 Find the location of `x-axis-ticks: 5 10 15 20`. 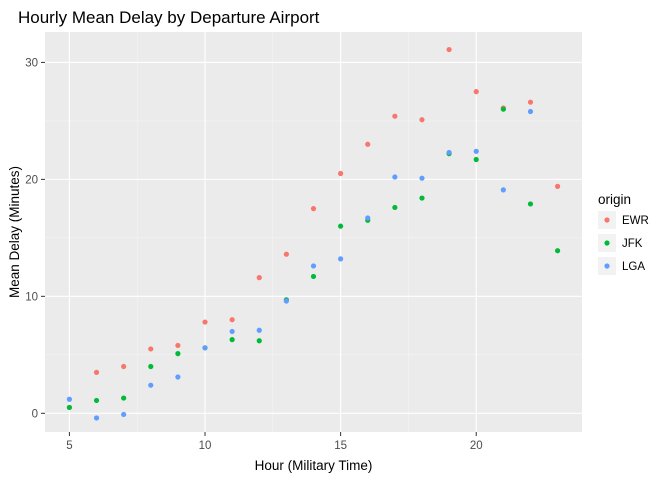

x-axis-ticks: 5 10 15 20 is located at coordinates (274, 442).